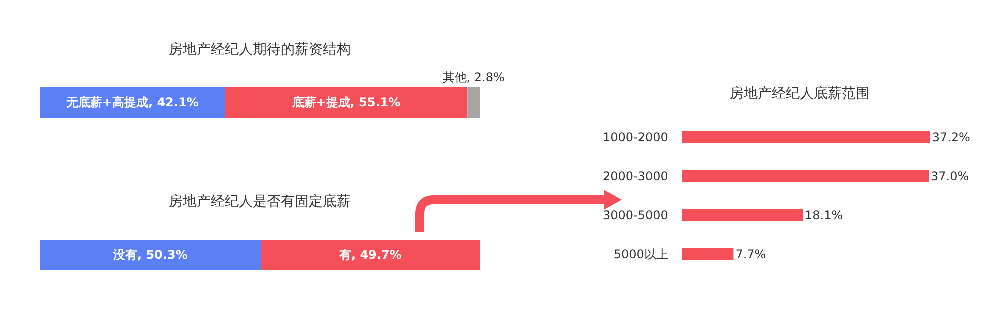  What do you see at coordinates (641, 255) in the screenshot?
I see `y-tick-label: 5000以上` at bounding box center [641, 255].